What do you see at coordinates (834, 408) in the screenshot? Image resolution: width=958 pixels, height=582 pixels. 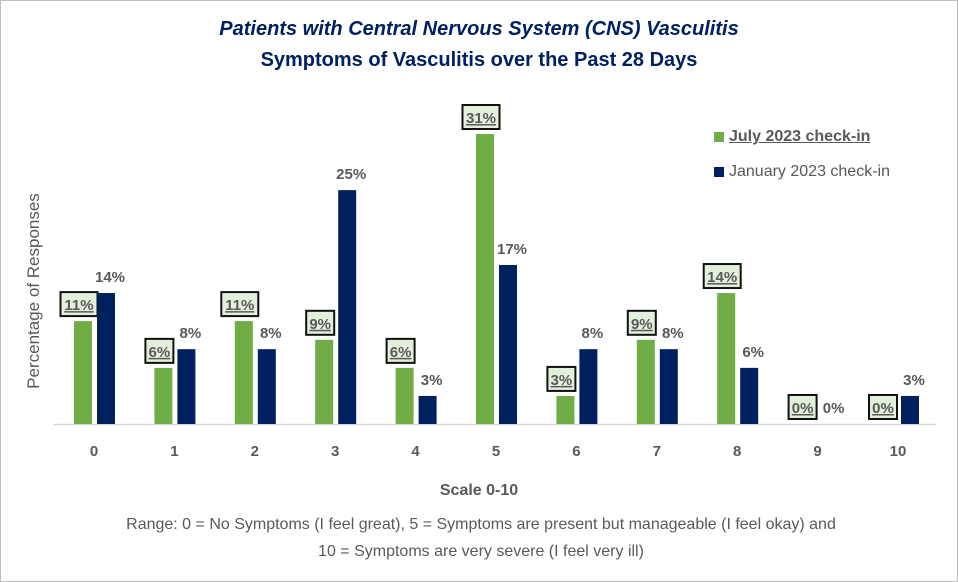 I see `data-label-january: 0%` at bounding box center [834, 408].